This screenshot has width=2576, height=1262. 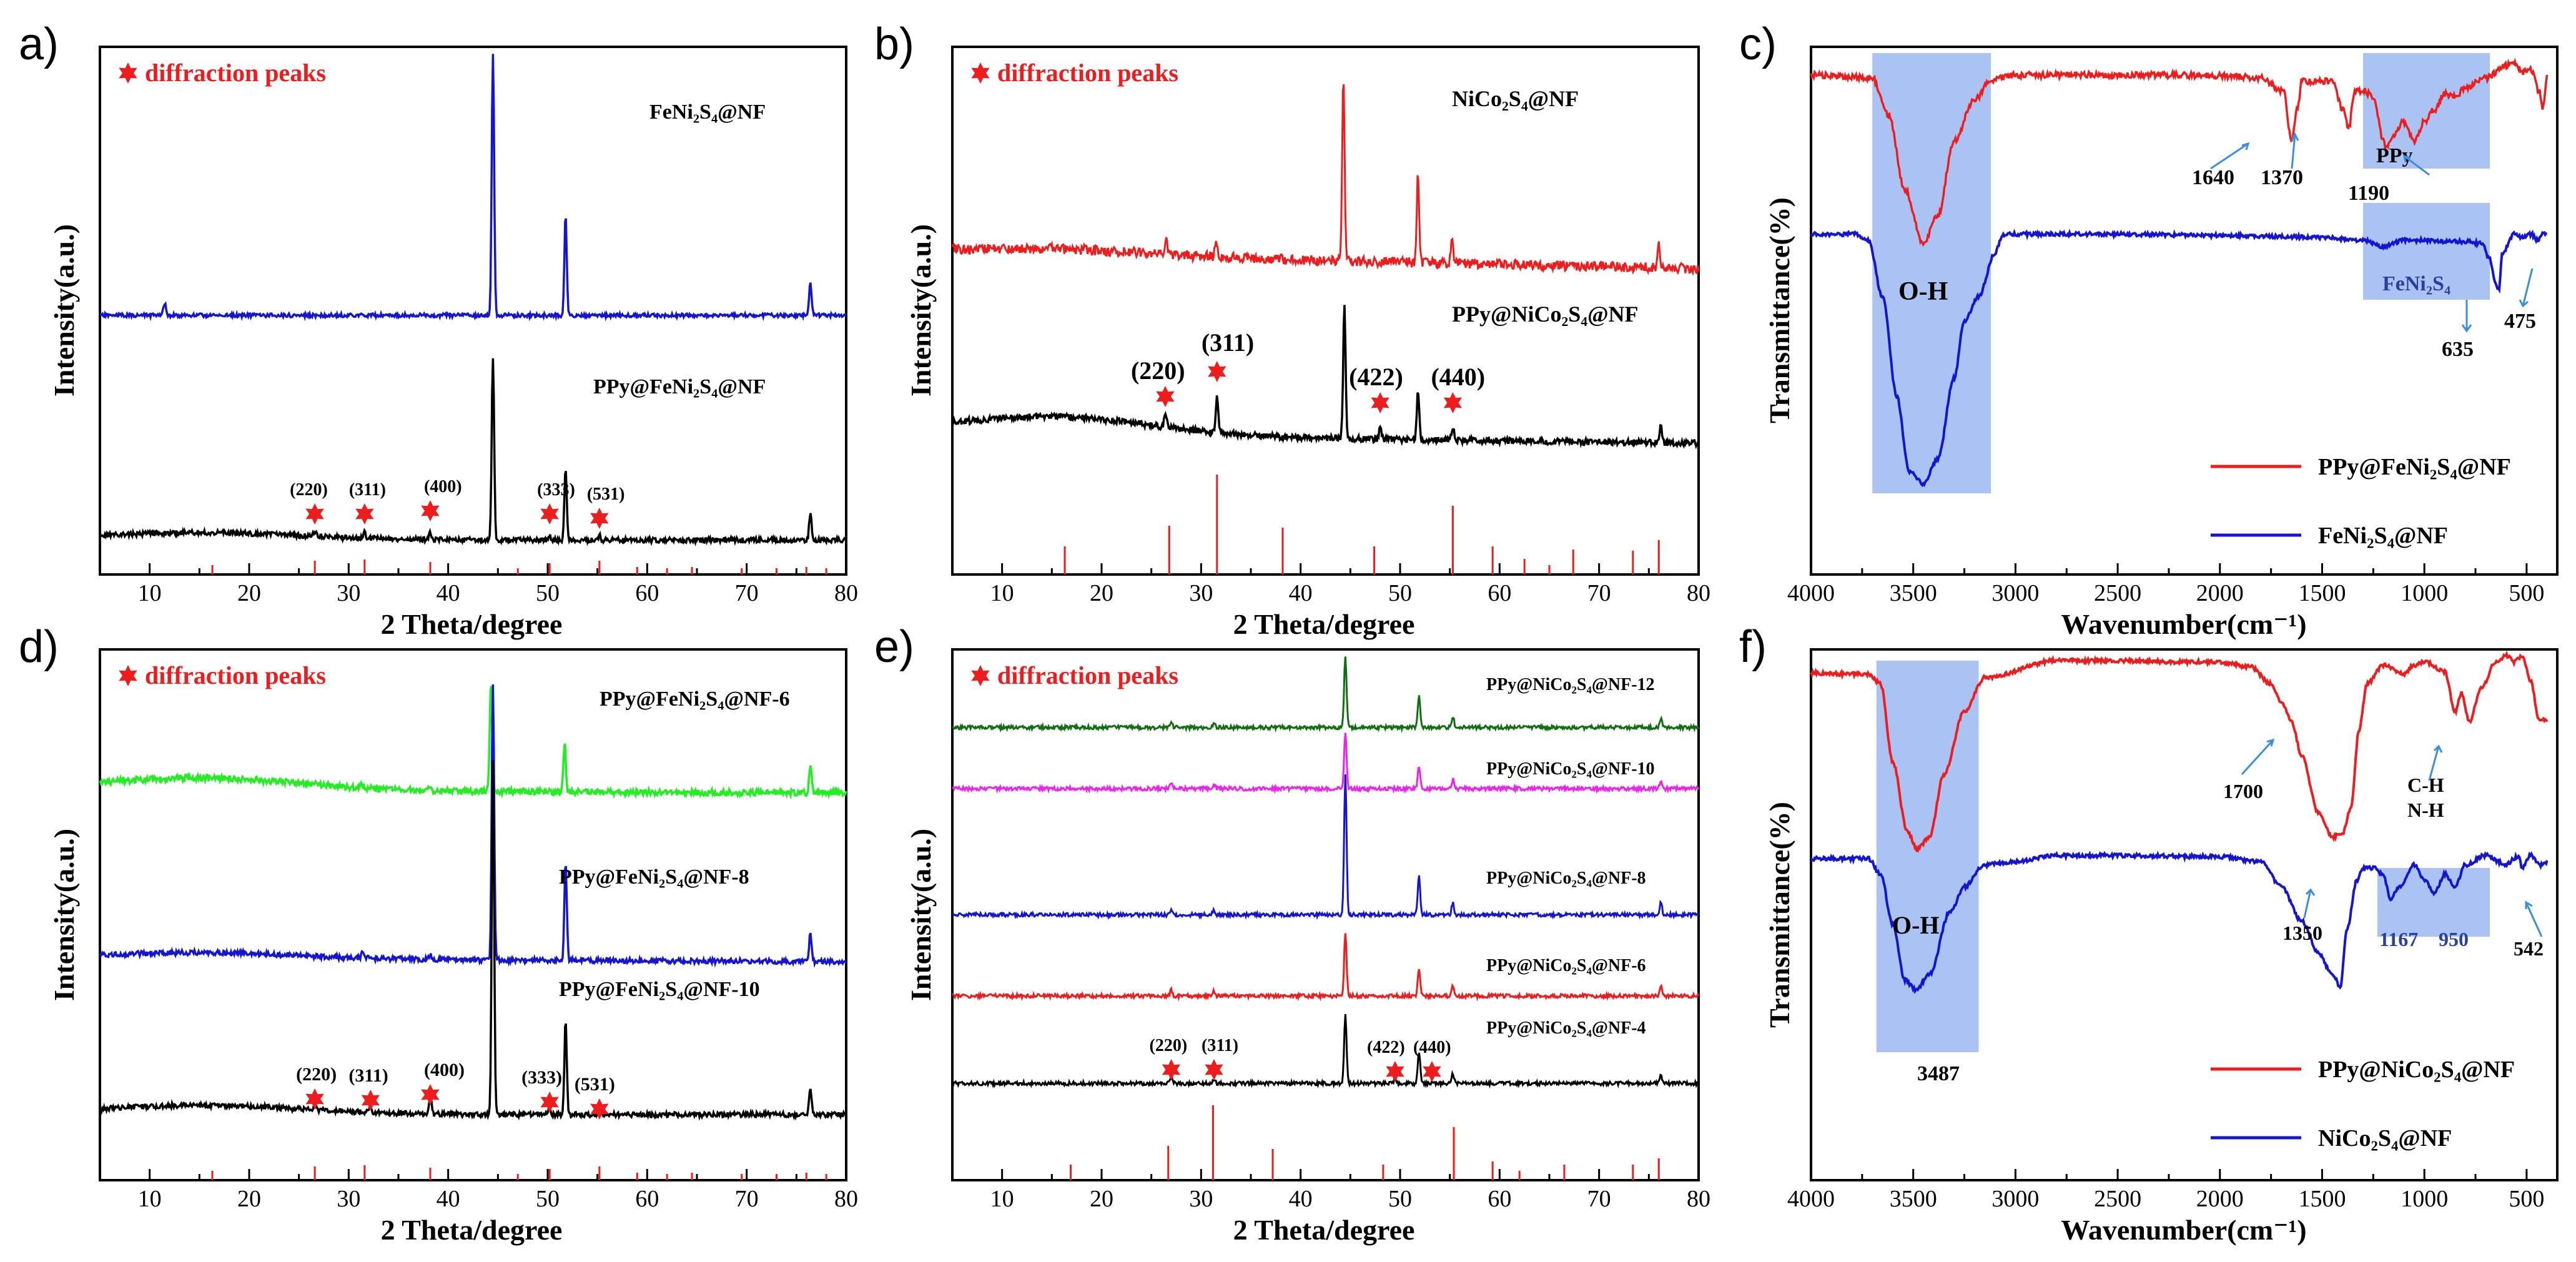 I want to click on peak-label: (220), so click(x=1158, y=371).